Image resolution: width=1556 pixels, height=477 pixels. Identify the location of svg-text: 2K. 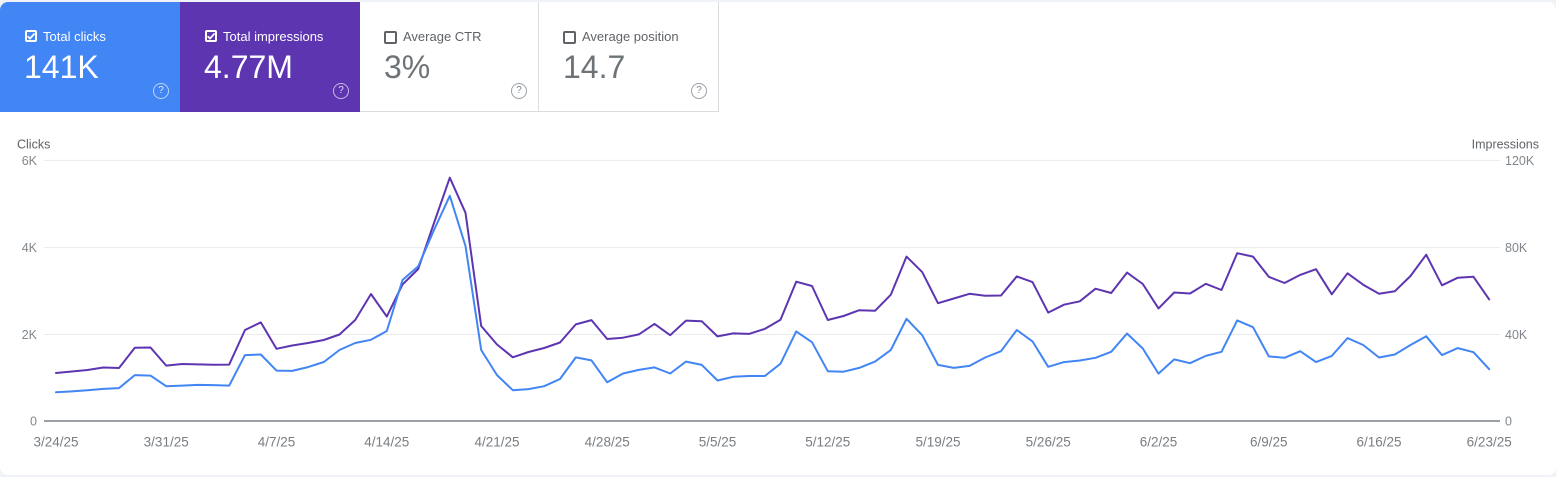
(30, 335).